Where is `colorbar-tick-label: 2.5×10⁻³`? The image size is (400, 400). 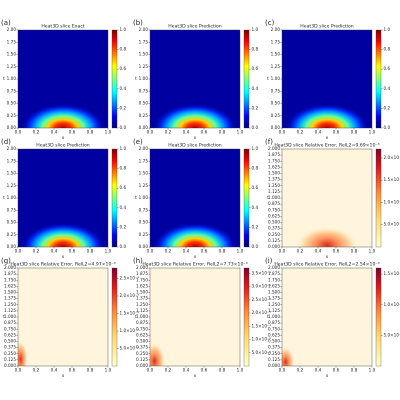
colorbar-tick-label: 2.5×10⁻³ is located at coordinates (262, 299).